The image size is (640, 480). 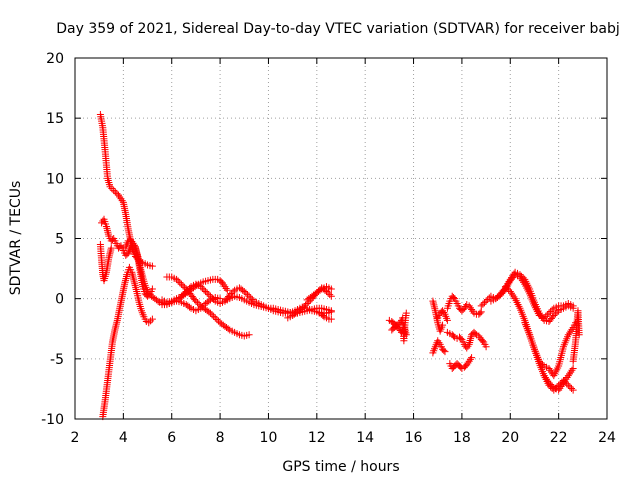 What do you see at coordinates (365, 438) in the screenshot?
I see `x-tick-label: 14` at bounding box center [365, 438].